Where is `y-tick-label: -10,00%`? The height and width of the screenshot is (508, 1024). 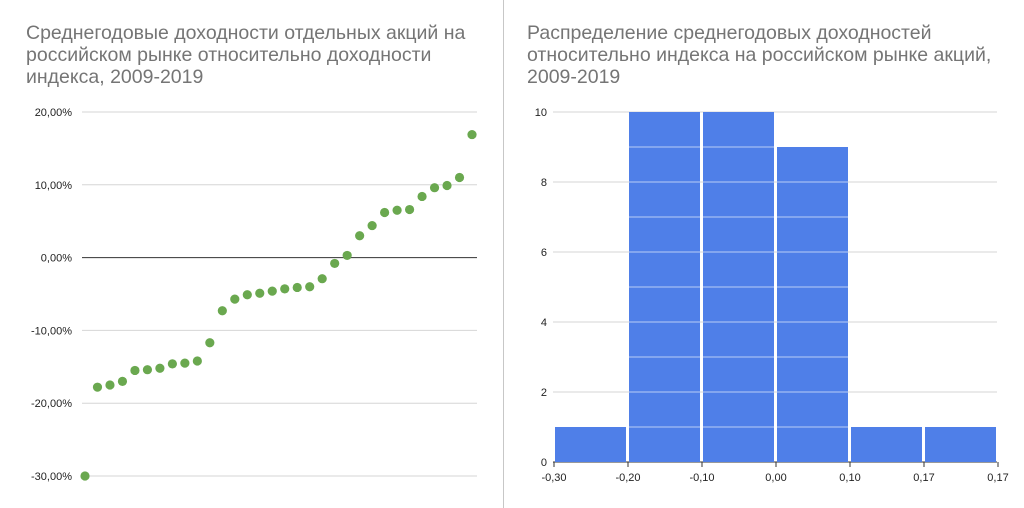
y-tick-label: -10,00% is located at coordinates (51, 331).